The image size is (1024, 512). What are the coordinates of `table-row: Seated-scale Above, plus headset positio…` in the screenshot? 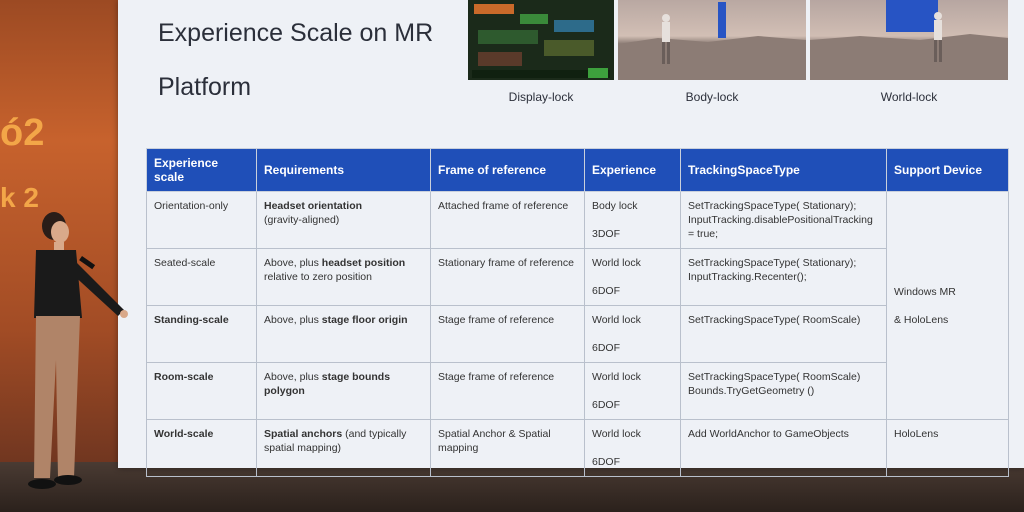 It's located at (577, 277).